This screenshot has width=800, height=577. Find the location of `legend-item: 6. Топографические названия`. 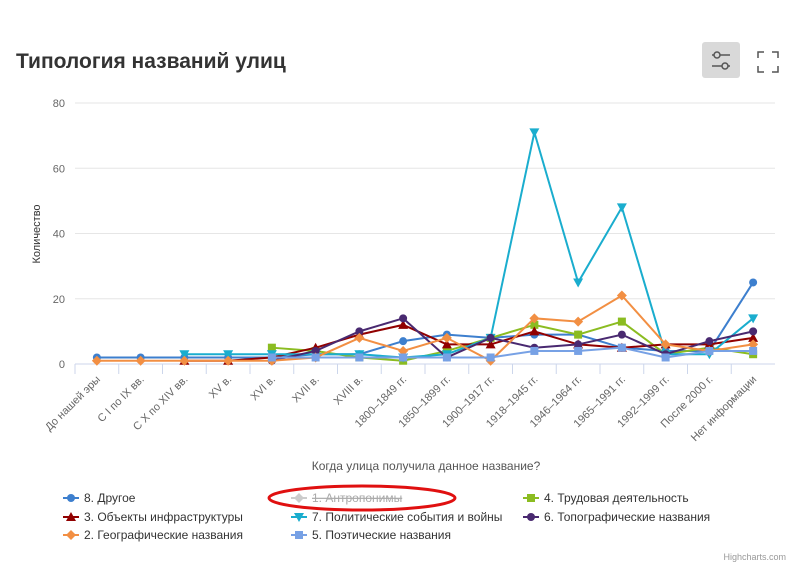

legend-item: 6. Топографические названия is located at coordinates (616, 517).